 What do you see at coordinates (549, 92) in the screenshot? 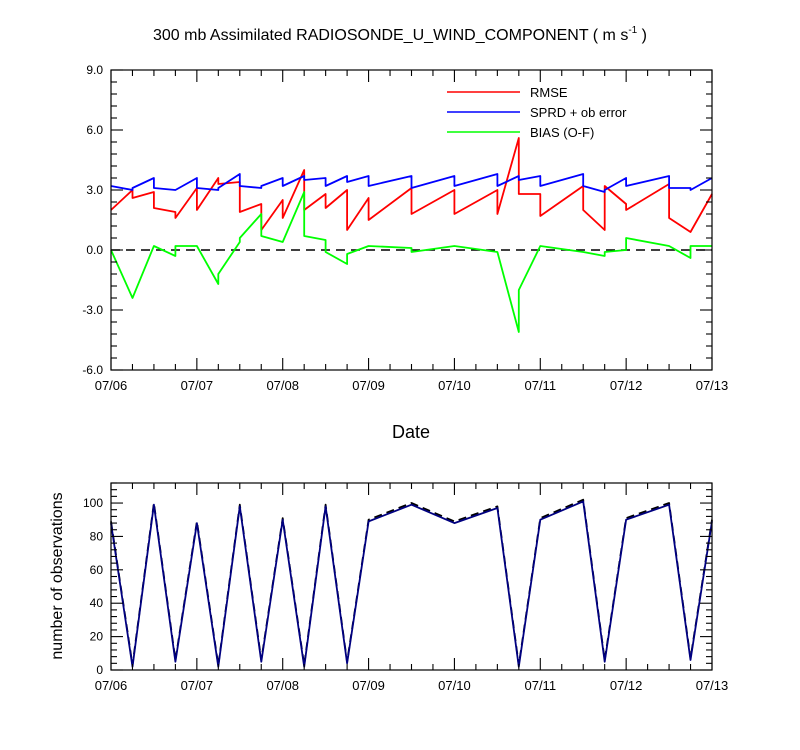
I see `legend-label-rmse: RMSE` at bounding box center [549, 92].